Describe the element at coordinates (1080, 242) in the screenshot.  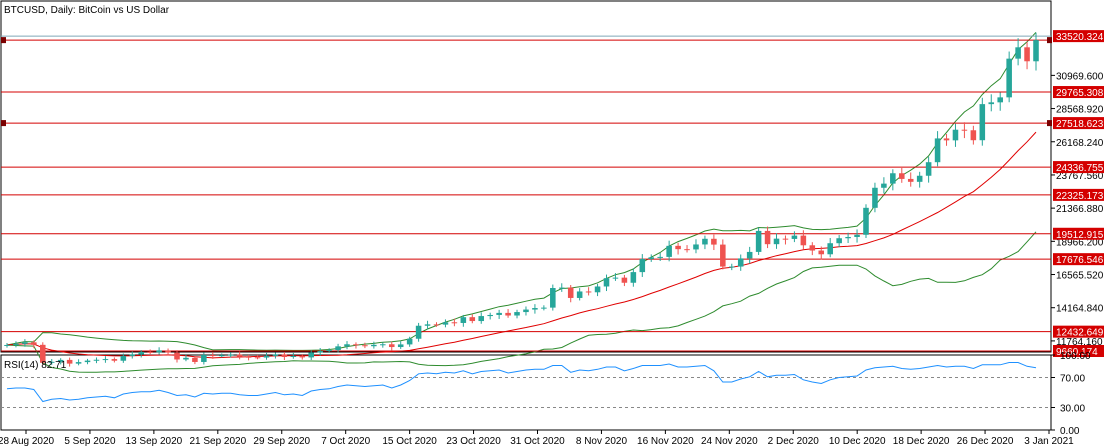
I see `y-tick-label: 18966.200` at that location.